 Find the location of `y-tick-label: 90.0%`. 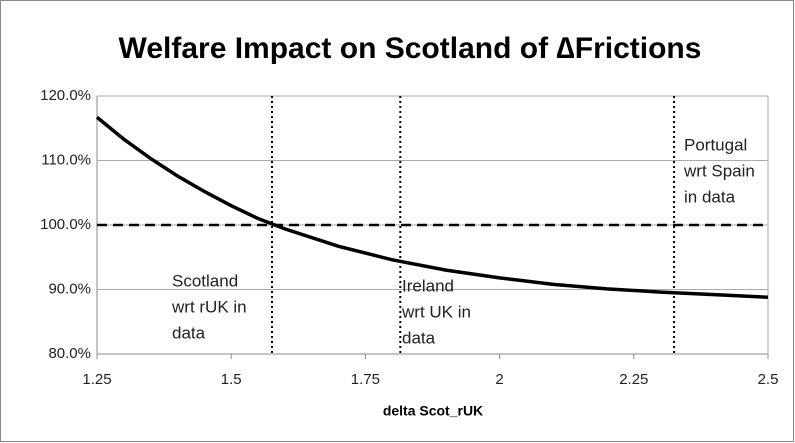

y-tick-label: 90.0% is located at coordinates (69, 288).